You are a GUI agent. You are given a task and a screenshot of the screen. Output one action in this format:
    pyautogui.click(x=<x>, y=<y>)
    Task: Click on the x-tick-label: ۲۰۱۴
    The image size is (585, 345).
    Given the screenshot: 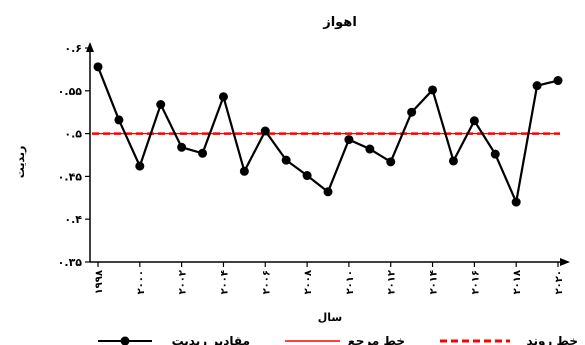 What is the action you would take?
    pyautogui.click(x=434, y=282)
    